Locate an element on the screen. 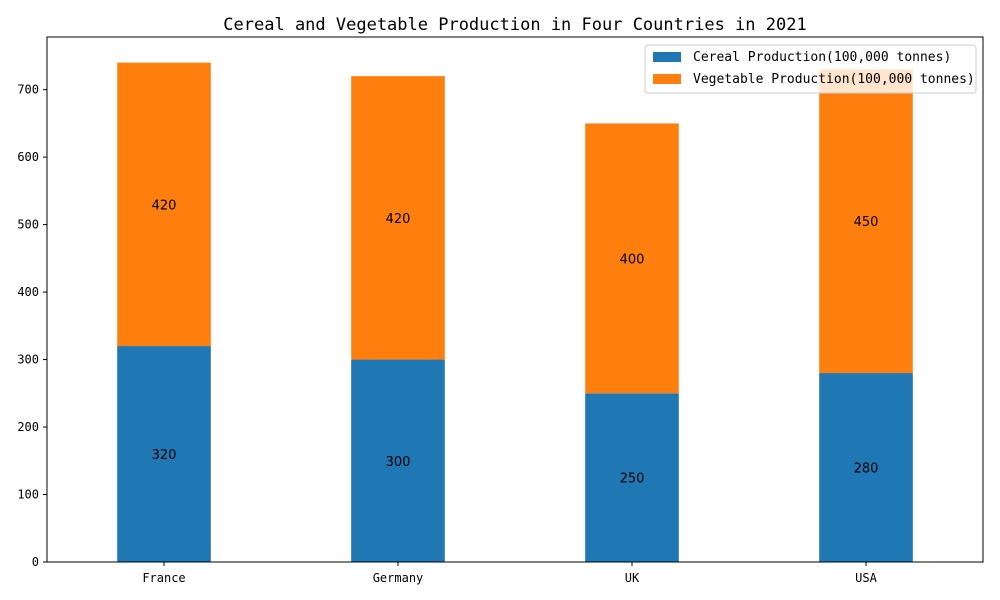 Image resolution: width=1000 pixels, height=600 pixels. legend-box is located at coordinates (810, 69).